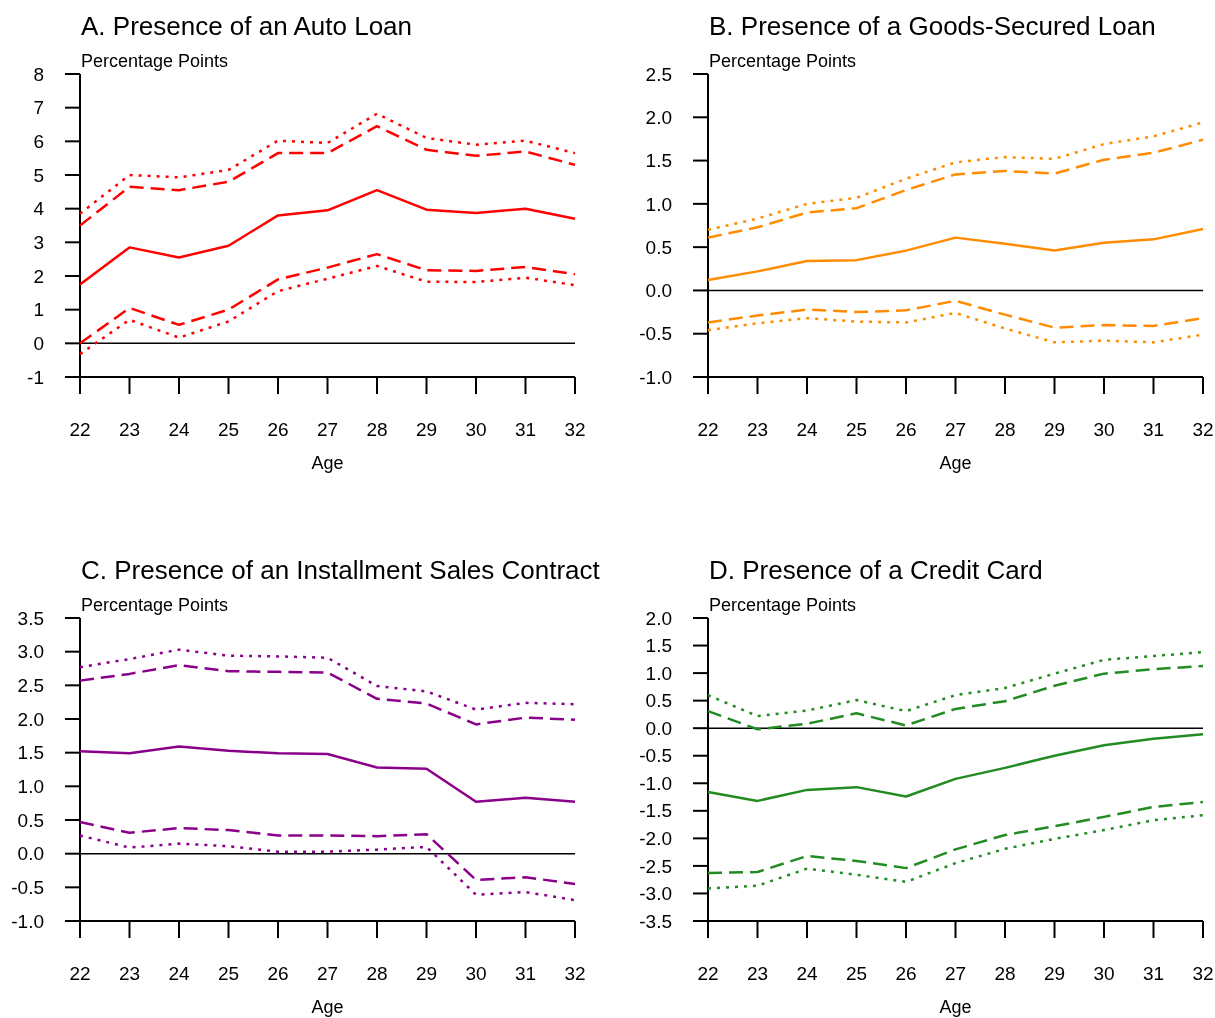 This screenshot has width=1215, height=1018. I want to click on y-tick-label: 8, so click(38, 74).